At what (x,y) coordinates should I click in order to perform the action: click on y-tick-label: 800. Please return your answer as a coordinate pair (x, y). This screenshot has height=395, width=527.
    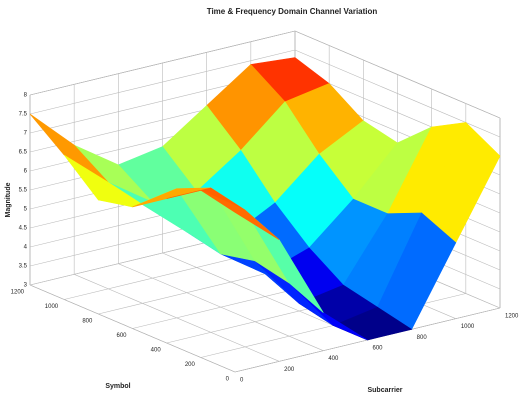
    Looking at the image, I should click on (87, 322).